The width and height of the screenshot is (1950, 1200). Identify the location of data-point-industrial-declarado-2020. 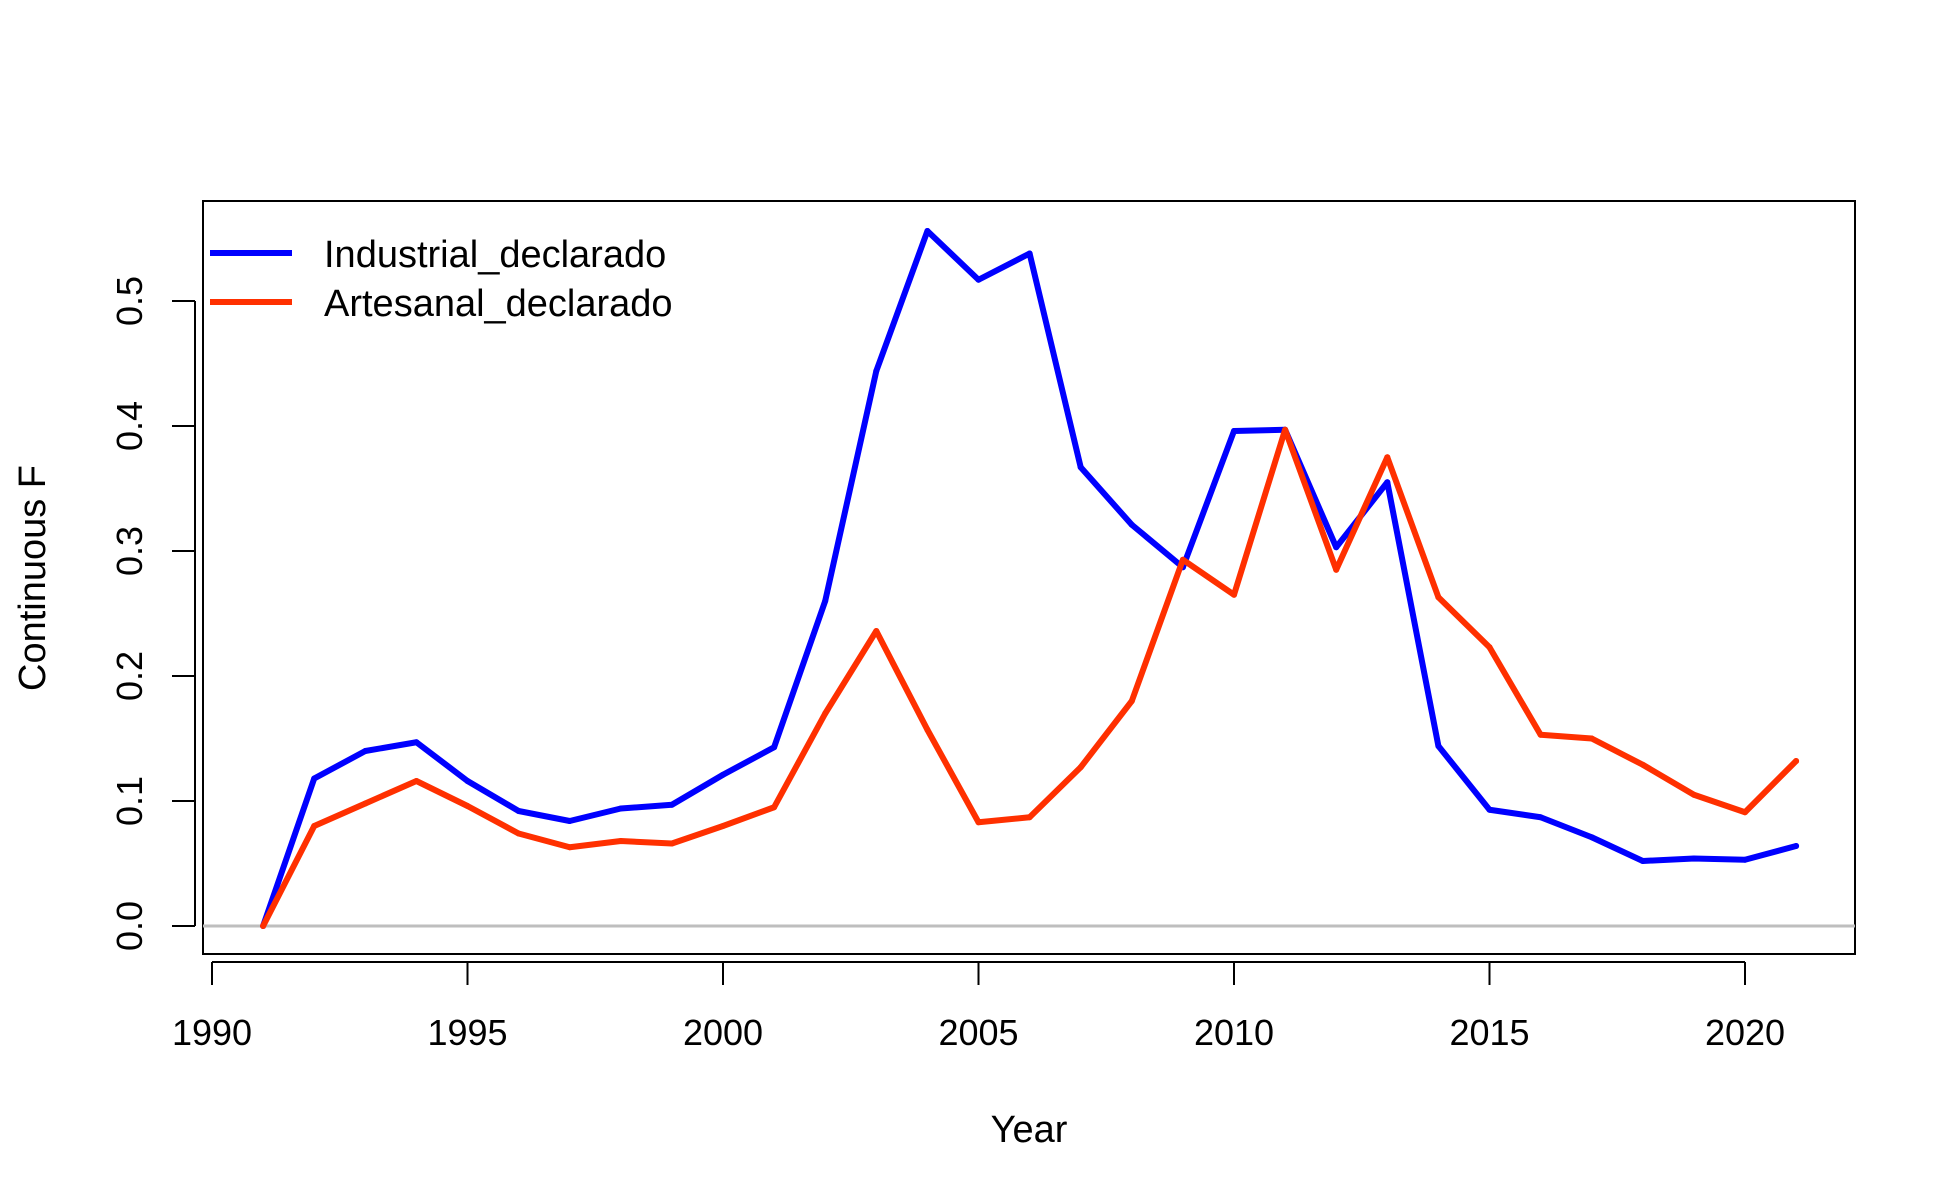
(1745, 859).